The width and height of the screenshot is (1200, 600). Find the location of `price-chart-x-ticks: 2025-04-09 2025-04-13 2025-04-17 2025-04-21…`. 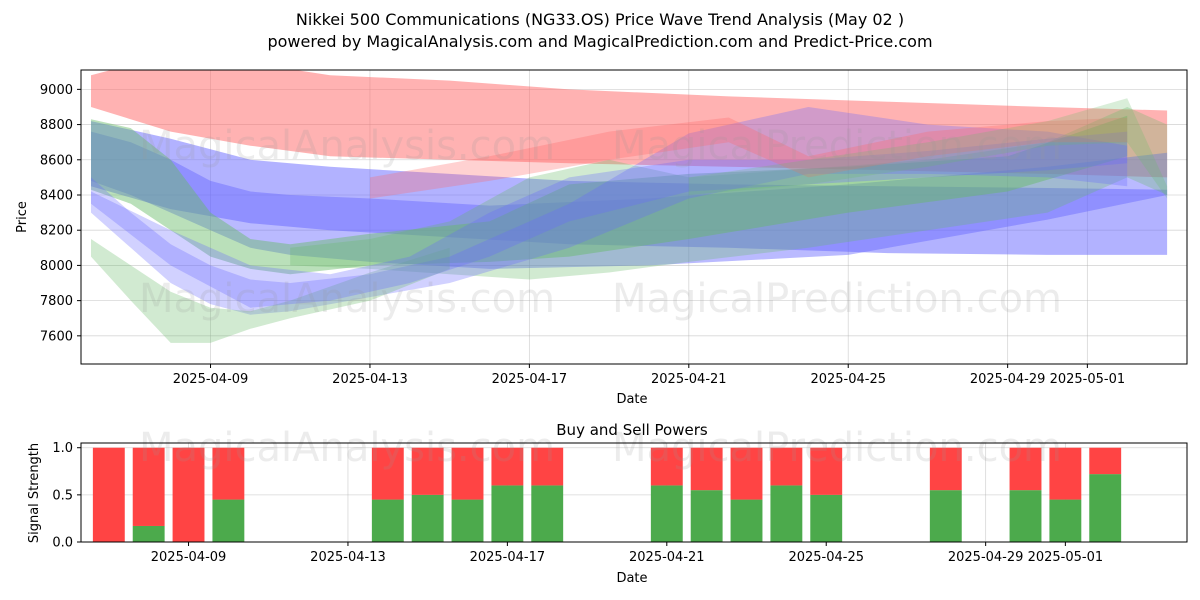

price-chart-x-ticks: 2025-04-09 2025-04-13 2025-04-17 2025-04-21… is located at coordinates (649, 375).